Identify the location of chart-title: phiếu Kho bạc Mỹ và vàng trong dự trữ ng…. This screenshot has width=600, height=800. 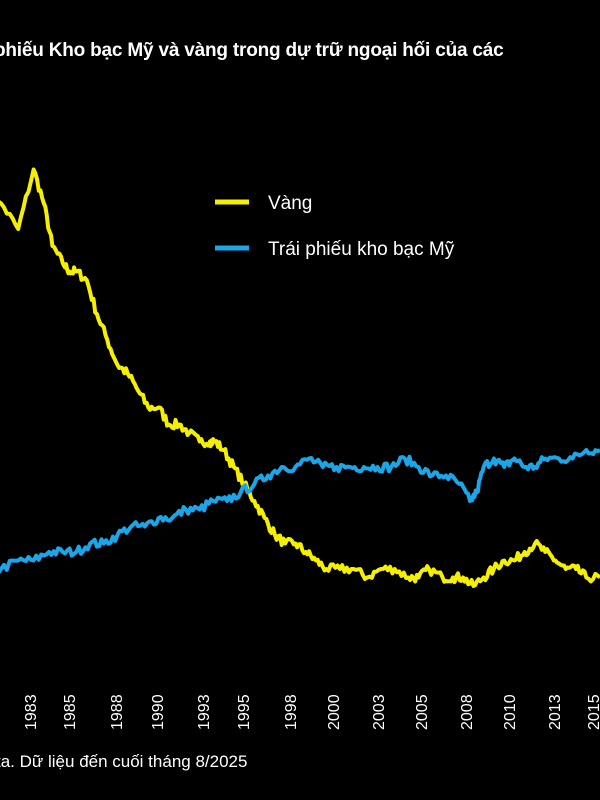
(252, 50).